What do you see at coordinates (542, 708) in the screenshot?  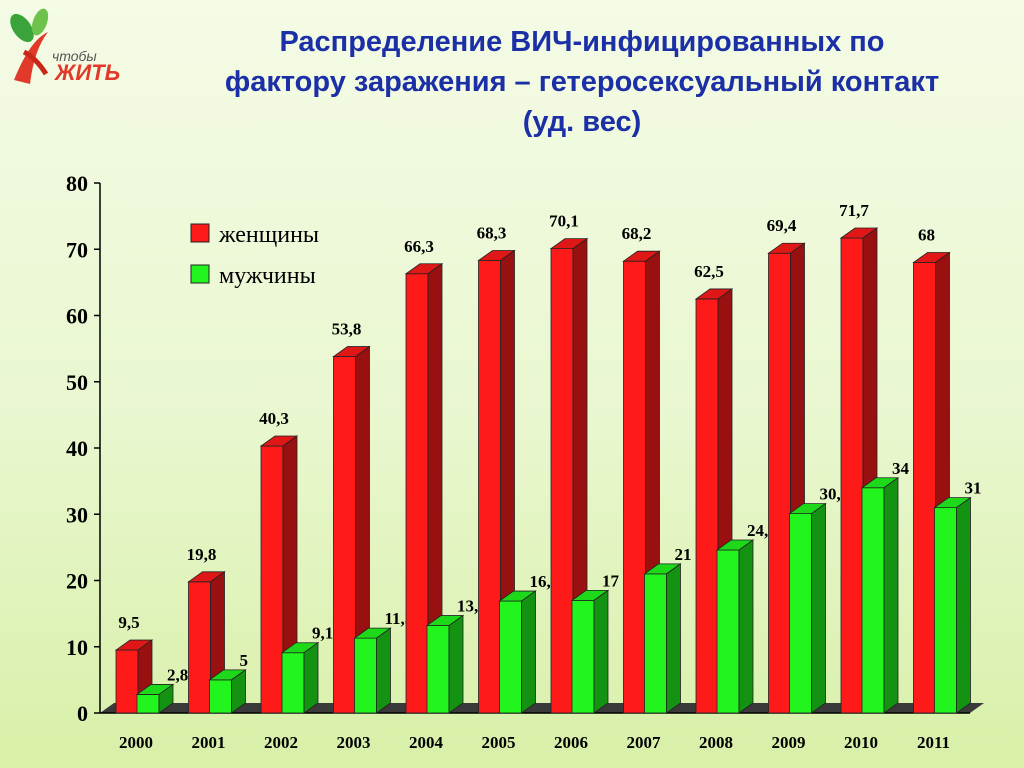 I see `chart-floor` at bounding box center [542, 708].